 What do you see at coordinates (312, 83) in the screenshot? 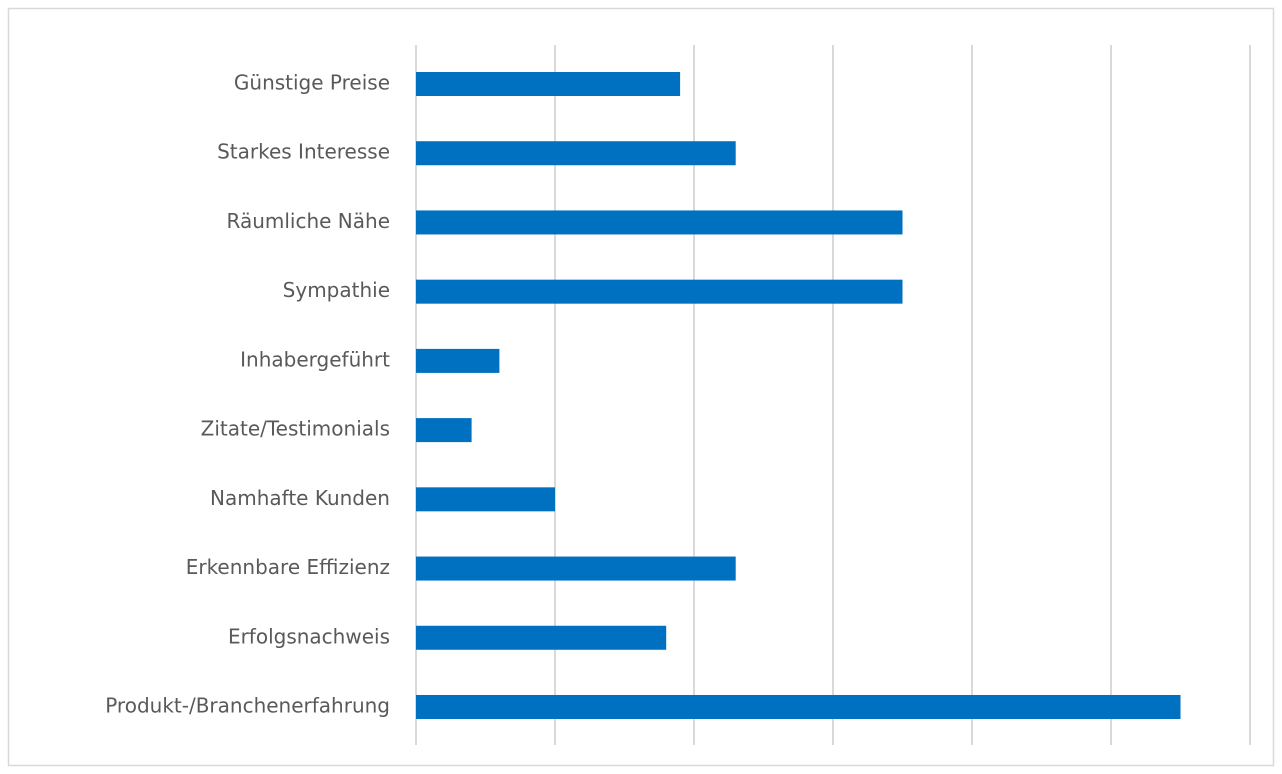
I see `y-tick-label: Günstige Preise` at bounding box center [312, 83].